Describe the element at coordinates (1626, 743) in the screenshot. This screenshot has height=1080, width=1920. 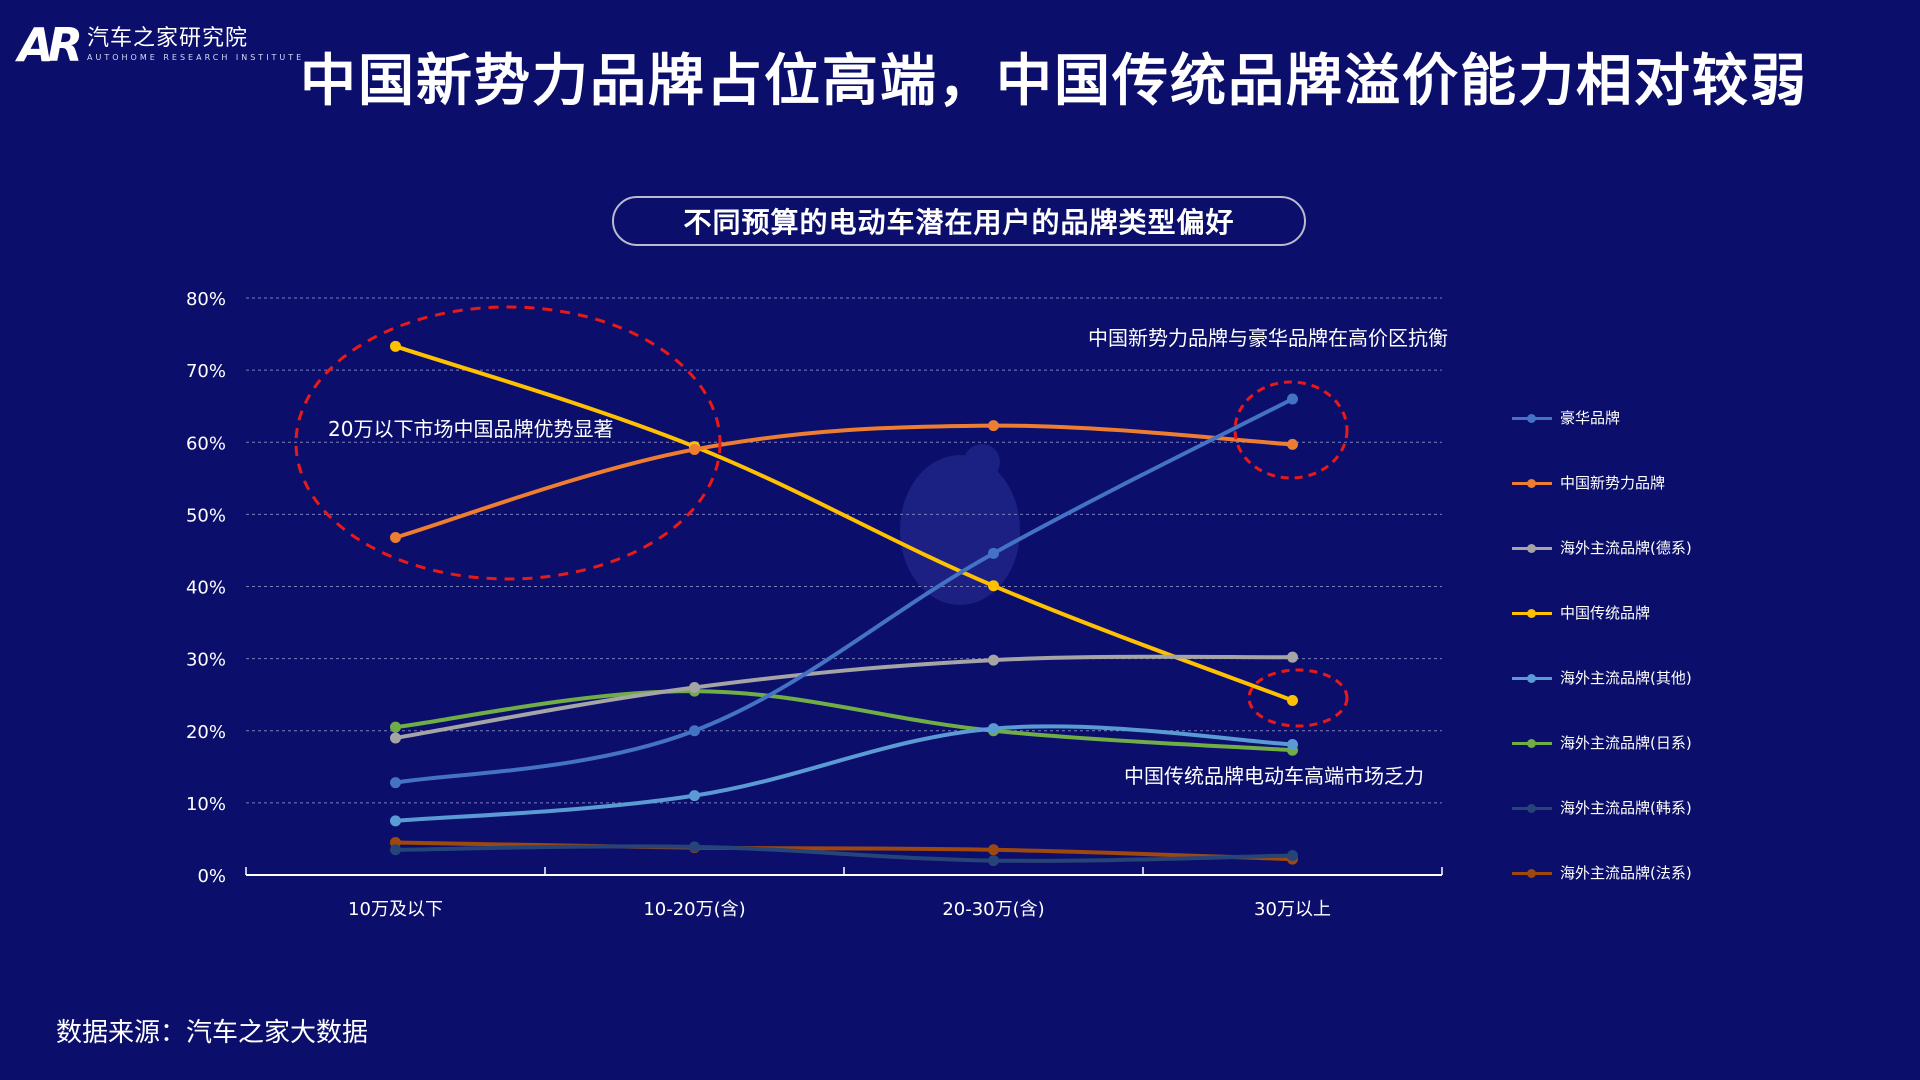
I see `legend-label: 海外主流品牌(日系)` at that location.